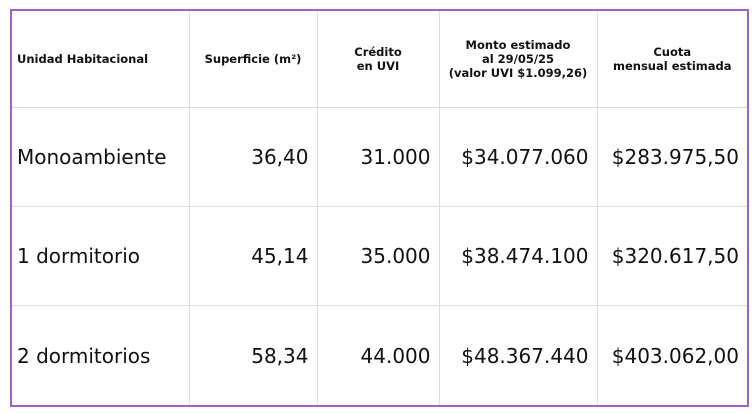 This screenshot has width=756, height=414. What do you see at coordinates (253, 256) in the screenshot?
I see `cell-superficie: 45,14` at bounding box center [253, 256].